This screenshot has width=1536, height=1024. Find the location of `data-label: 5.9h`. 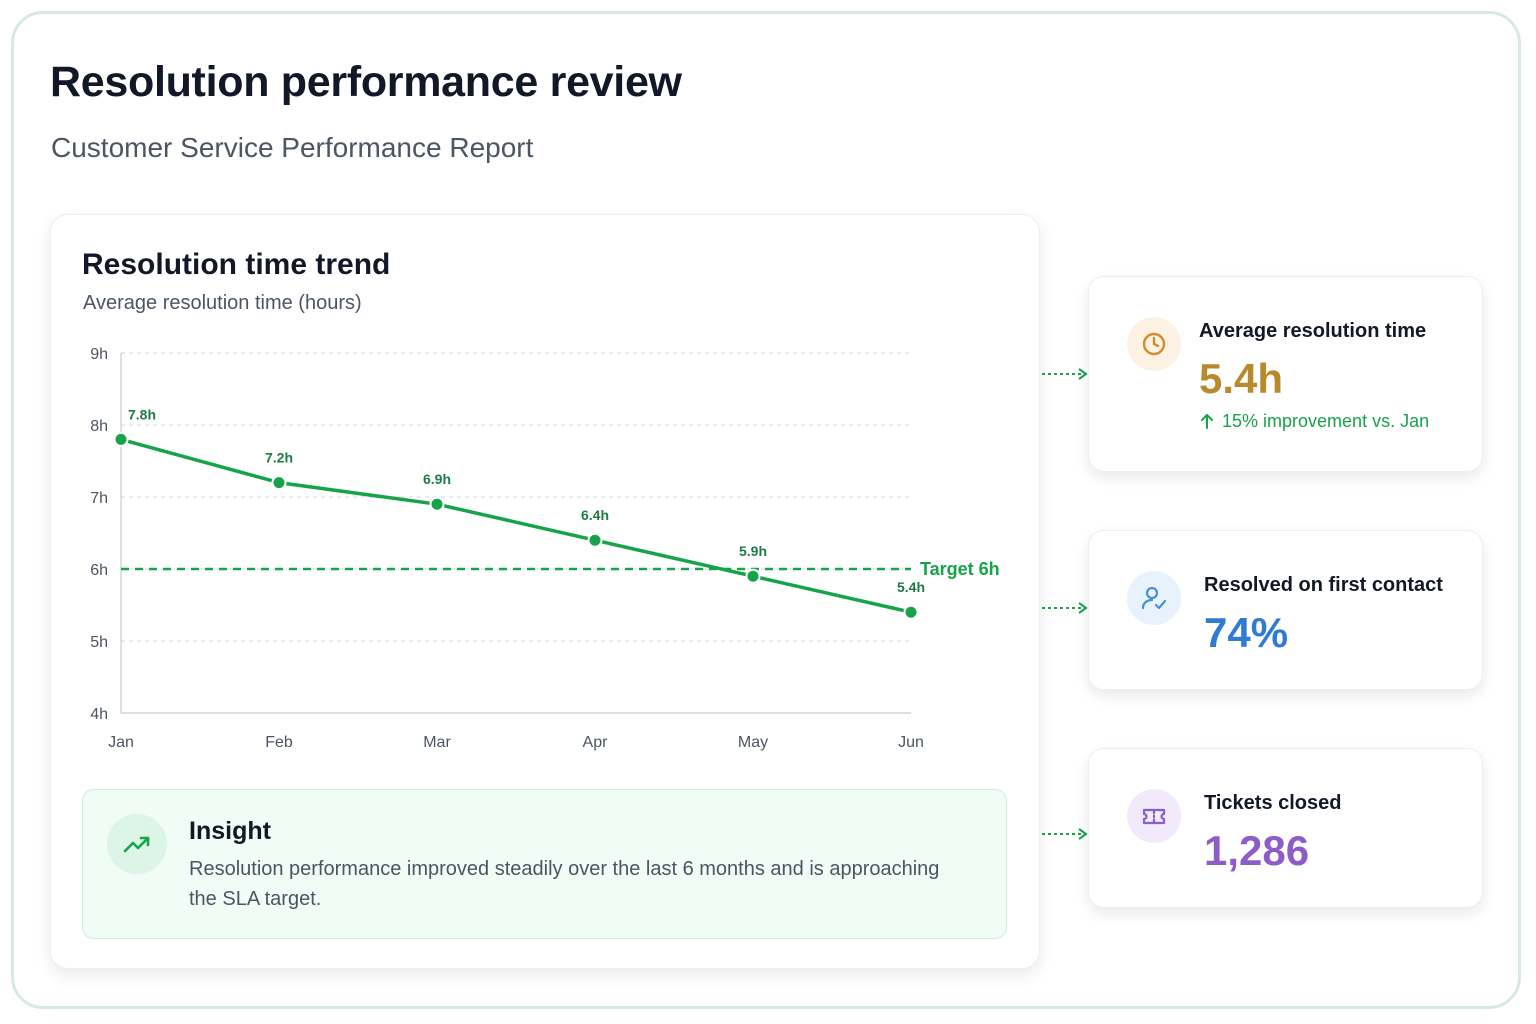

data-label: 5.9h is located at coordinates (753, 551).